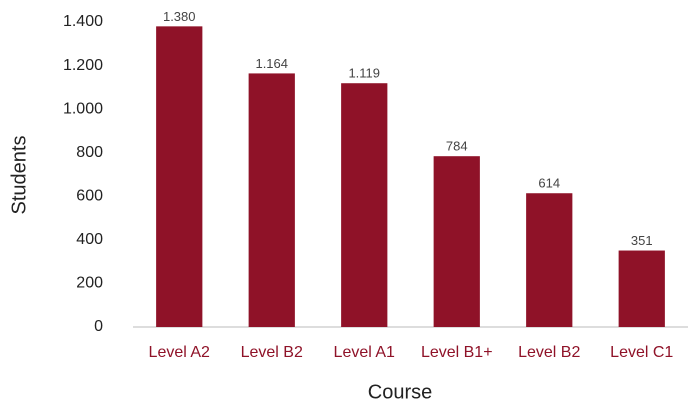  Describe the element at coordinates (89, 196) in the screenshot. I see `y-tick-label: 600` at that location.